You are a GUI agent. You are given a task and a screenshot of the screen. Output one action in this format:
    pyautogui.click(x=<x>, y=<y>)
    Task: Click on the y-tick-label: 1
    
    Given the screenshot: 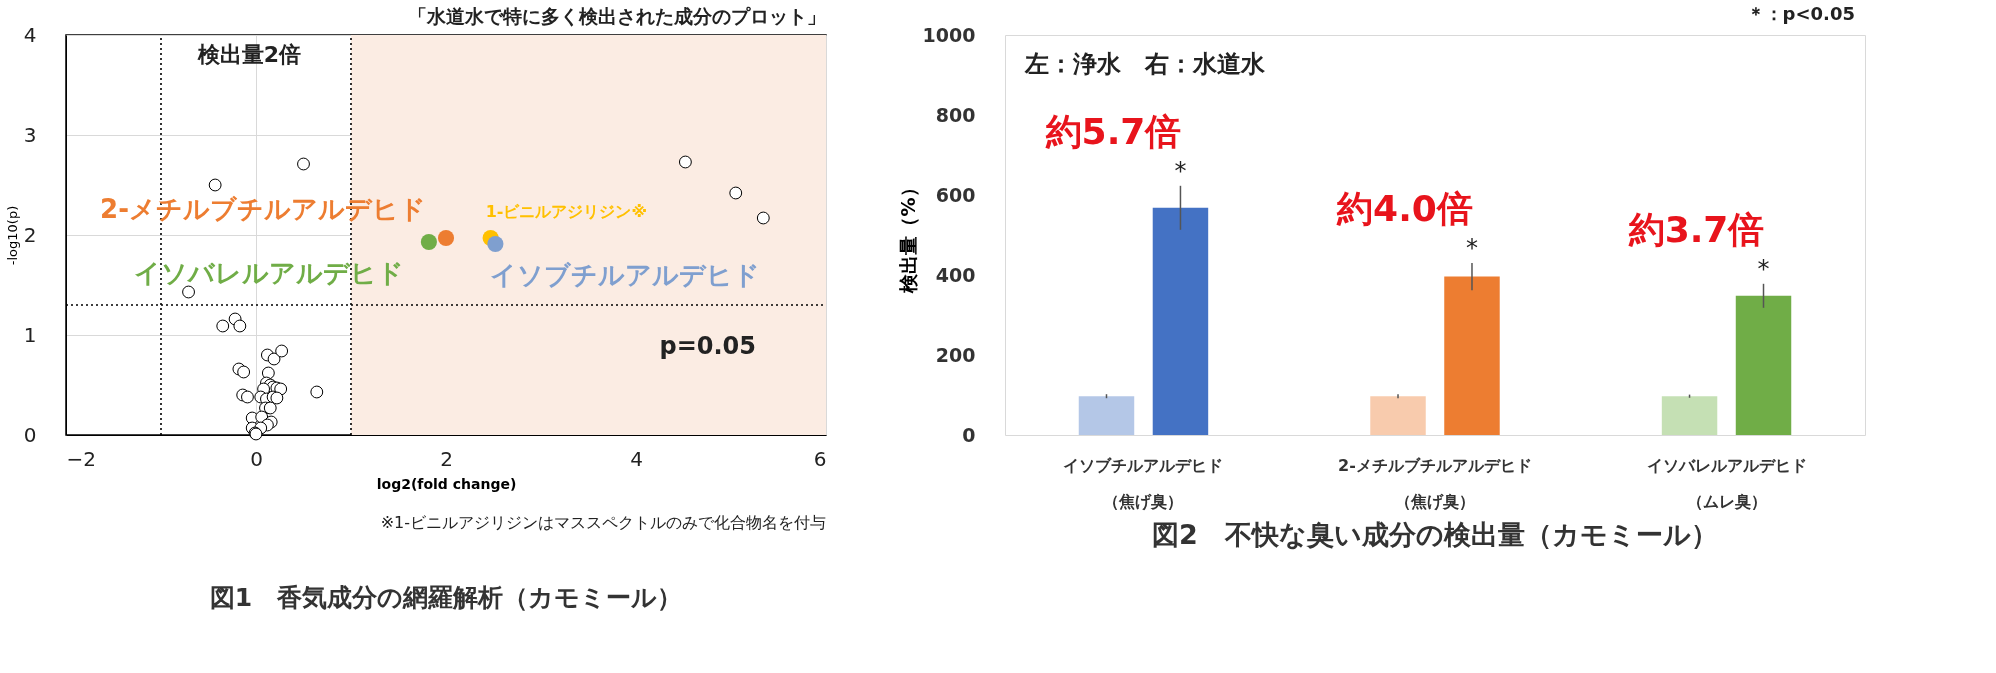 What is the action you would take?
    pyautogui.click(x=30, y=334)
    